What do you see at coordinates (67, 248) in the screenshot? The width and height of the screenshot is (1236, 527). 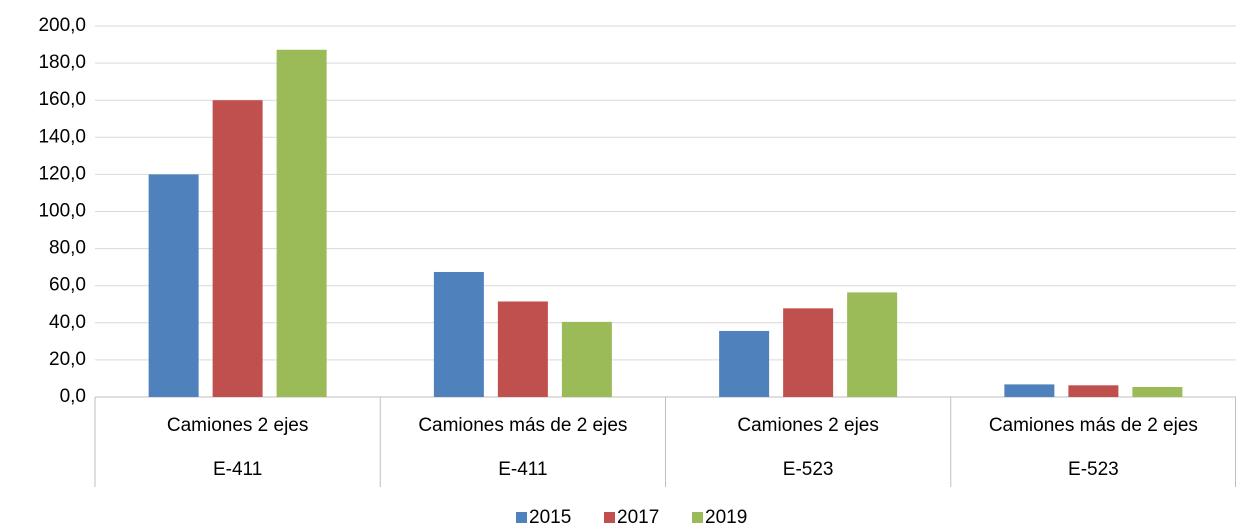 I see `y-tick-label: 80,0` at bounding box center [67, 248].